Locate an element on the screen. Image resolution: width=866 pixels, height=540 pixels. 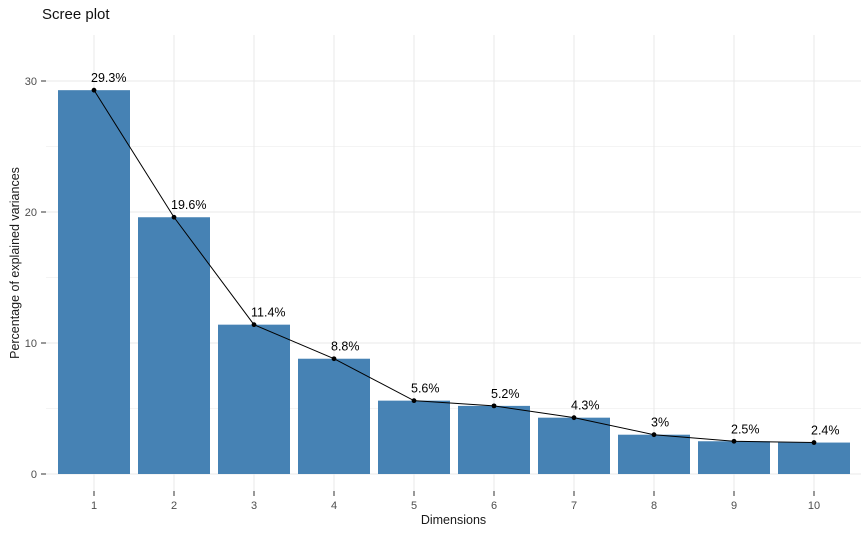
x-tick-label-3: 3 is located at coordinates (254, 506).